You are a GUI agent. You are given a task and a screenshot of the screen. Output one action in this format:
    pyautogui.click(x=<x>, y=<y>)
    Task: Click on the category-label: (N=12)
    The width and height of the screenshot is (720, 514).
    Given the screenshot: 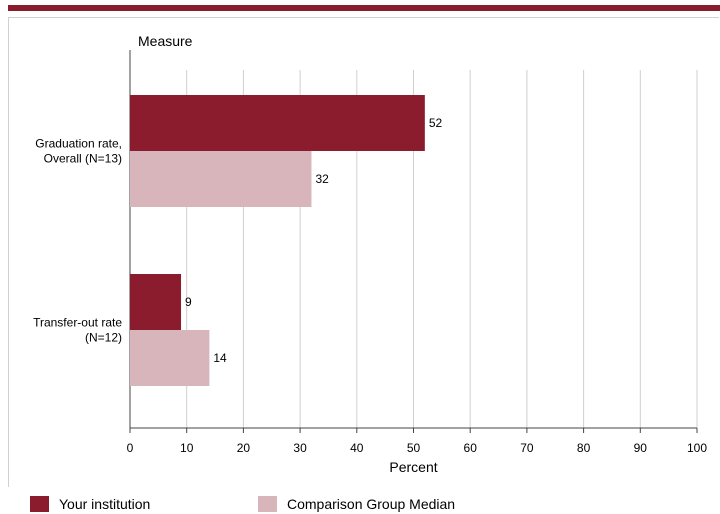 What is the action you would take?
    pyautogui.click(x=103, y=338)
    